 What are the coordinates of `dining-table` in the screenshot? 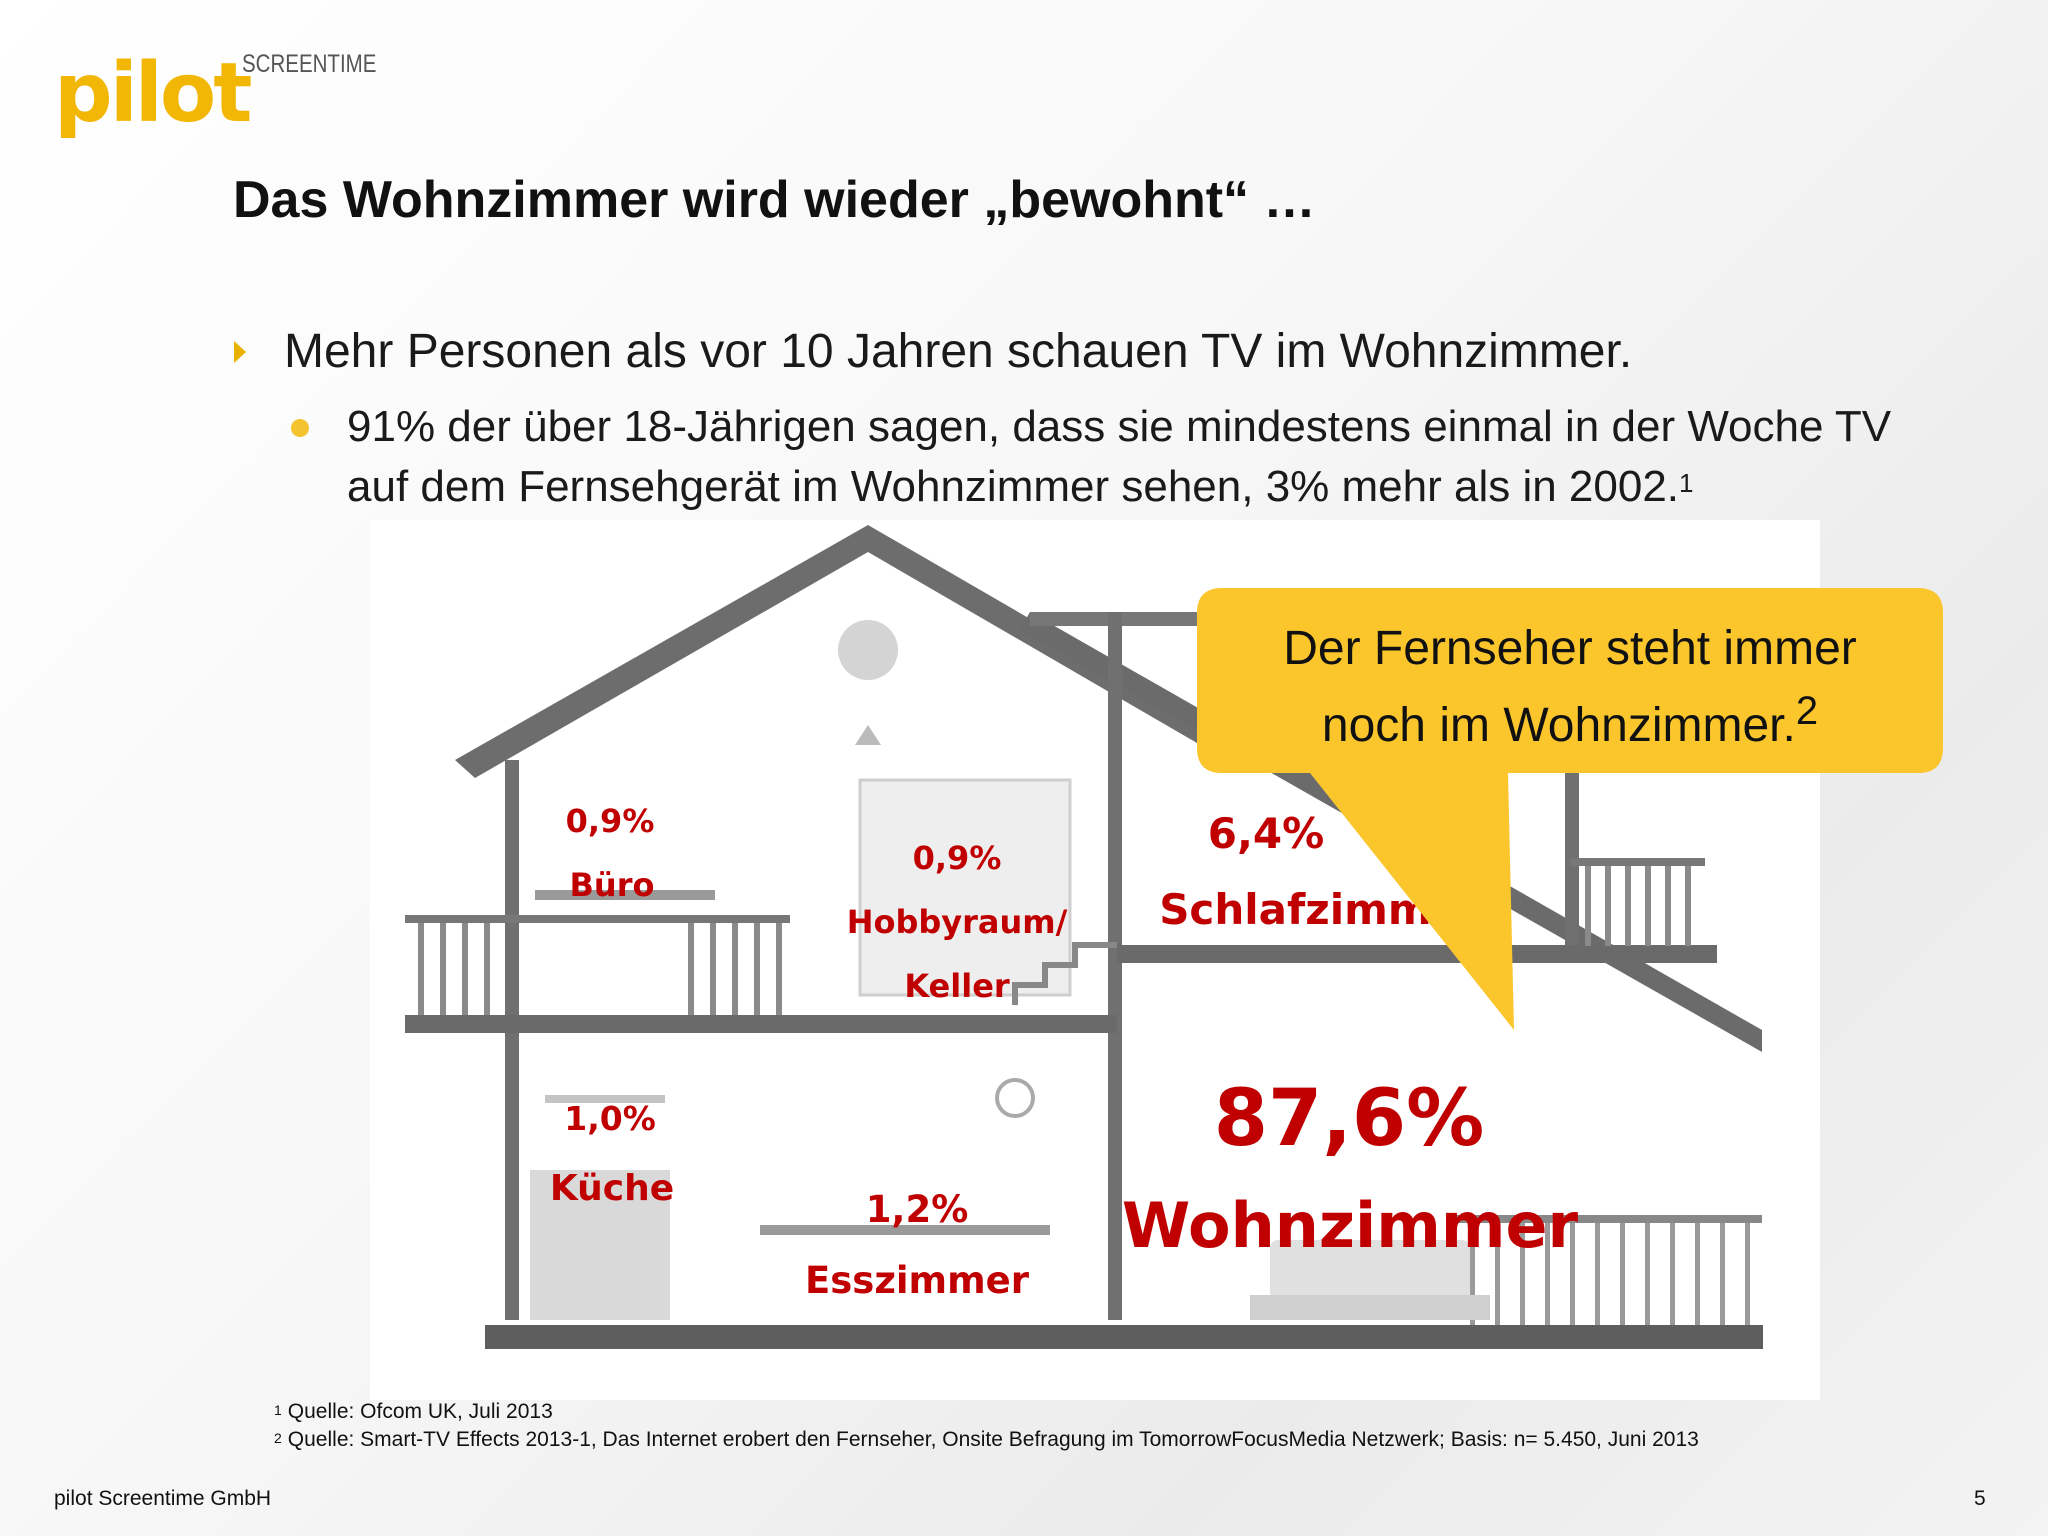 It's located at (905, 1230).